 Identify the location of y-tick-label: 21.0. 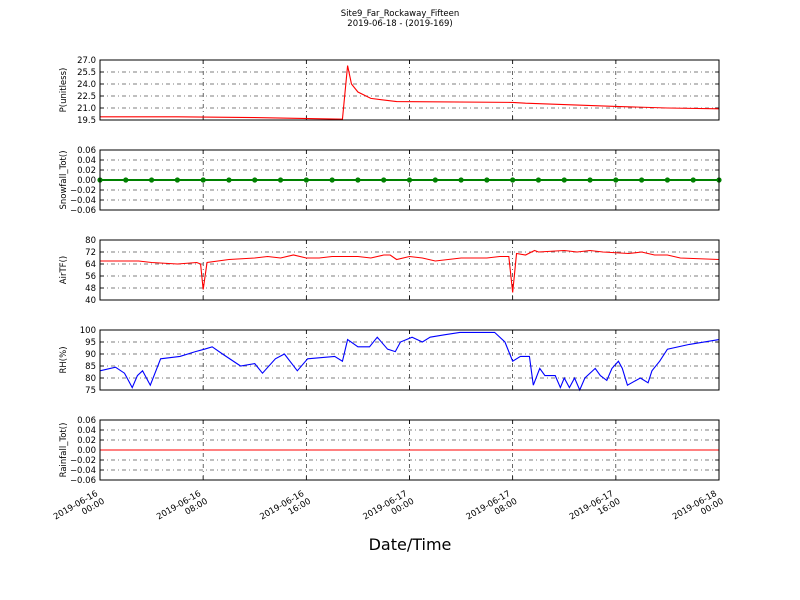
(86, 109).